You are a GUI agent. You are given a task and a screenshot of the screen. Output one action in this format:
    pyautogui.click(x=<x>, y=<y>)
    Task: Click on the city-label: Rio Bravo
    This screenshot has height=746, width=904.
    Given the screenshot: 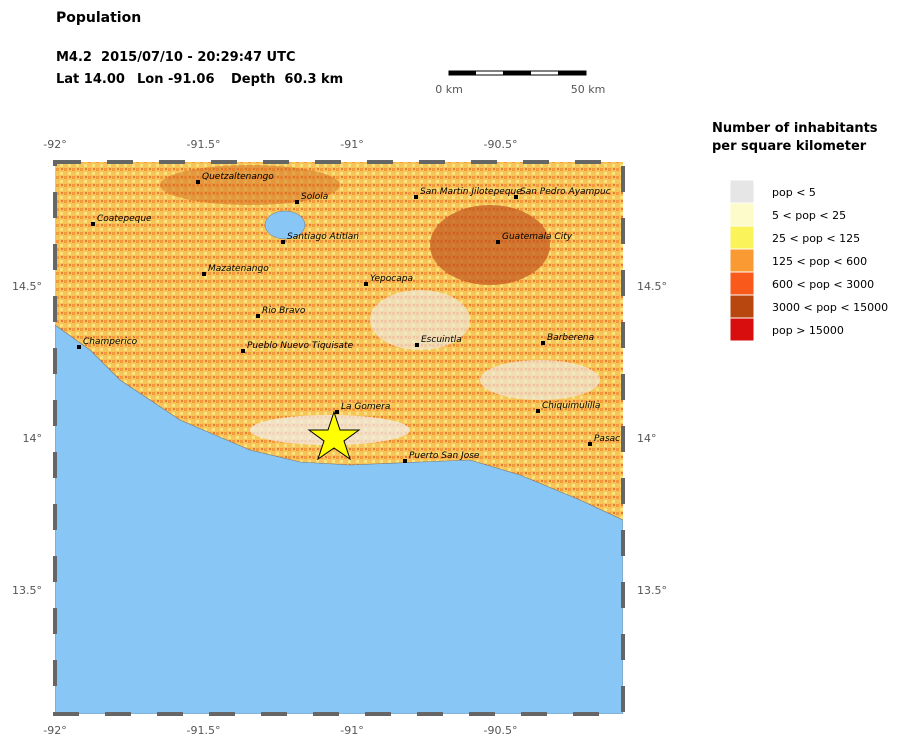 What is the action you would take?
    pyautogui.click(x=284, y=311)
    